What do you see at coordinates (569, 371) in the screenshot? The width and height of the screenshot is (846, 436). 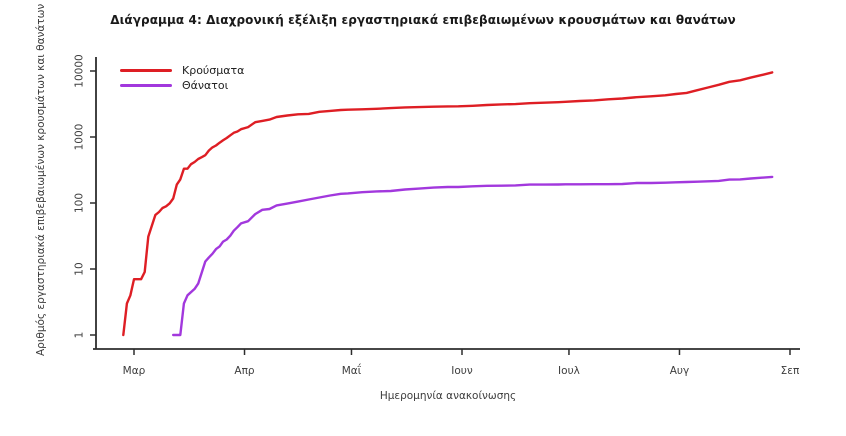 I see `x-tick-label: Ιουλ` at bounding box center [569, 371].